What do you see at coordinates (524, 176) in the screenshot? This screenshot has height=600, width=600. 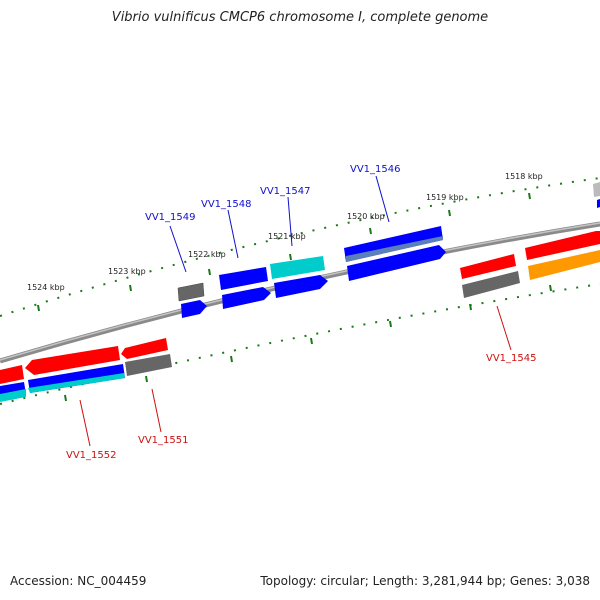 I see `kbp-label-1518: 1518 kbp` at bounding box center [524, 176].